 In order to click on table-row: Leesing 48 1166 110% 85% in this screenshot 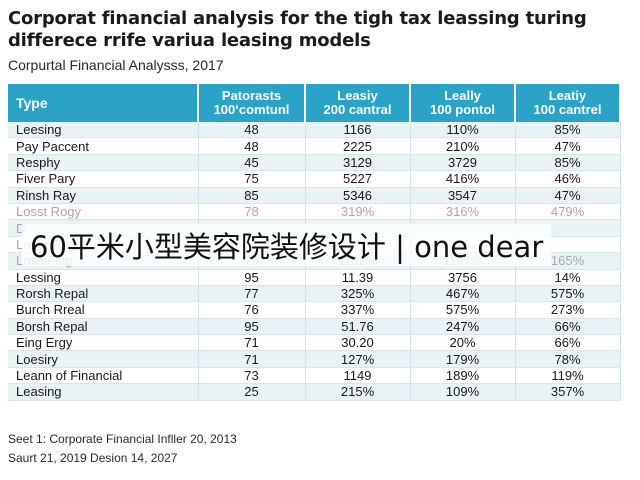, I will do `click(314, 130)`.